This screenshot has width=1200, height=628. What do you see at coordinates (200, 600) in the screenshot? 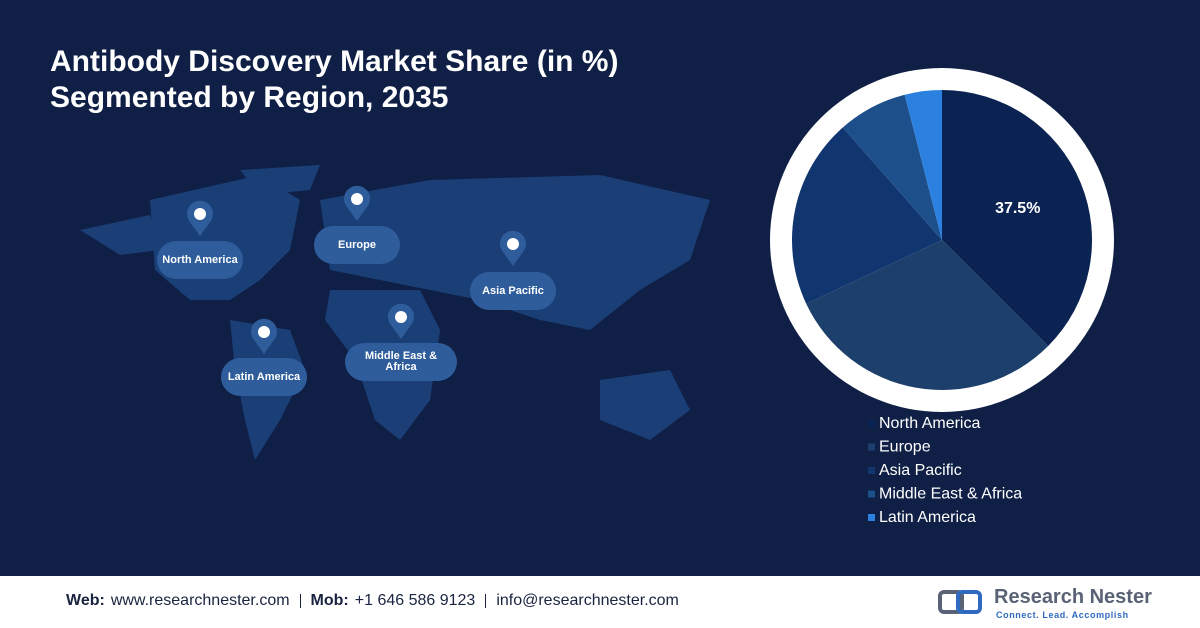
I see `web: www.researchnester.com` at bounding box center [200, 600].